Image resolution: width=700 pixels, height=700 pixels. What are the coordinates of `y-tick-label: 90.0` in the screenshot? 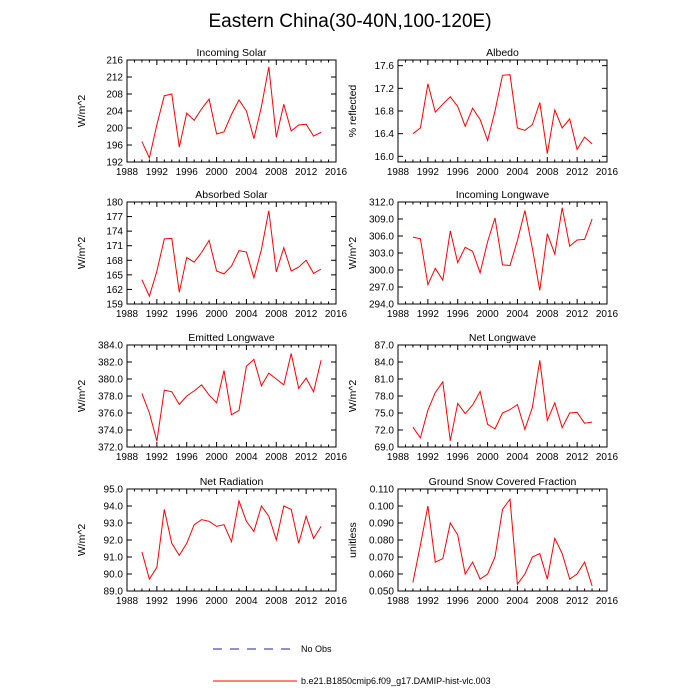 It's located at (114, 575).